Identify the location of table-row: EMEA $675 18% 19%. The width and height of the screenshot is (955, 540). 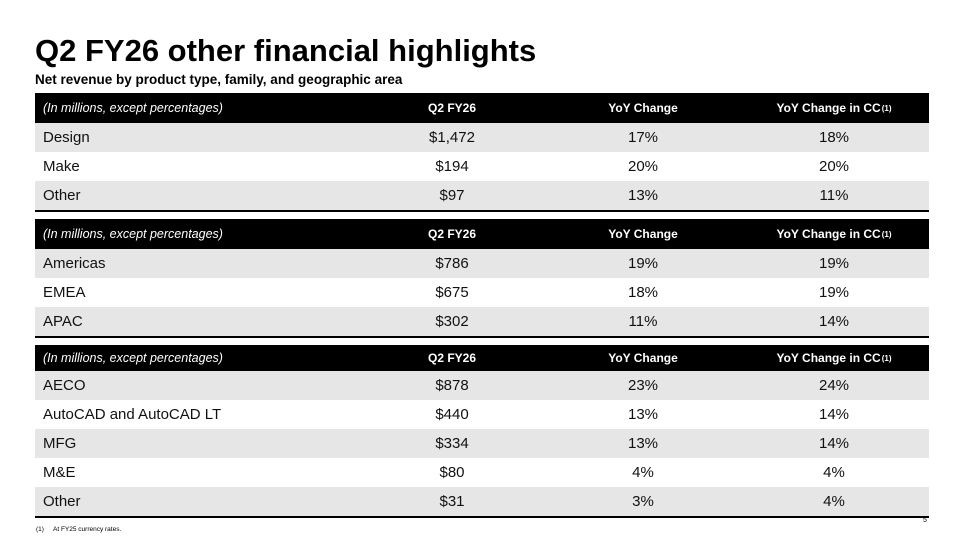
(482, 292).